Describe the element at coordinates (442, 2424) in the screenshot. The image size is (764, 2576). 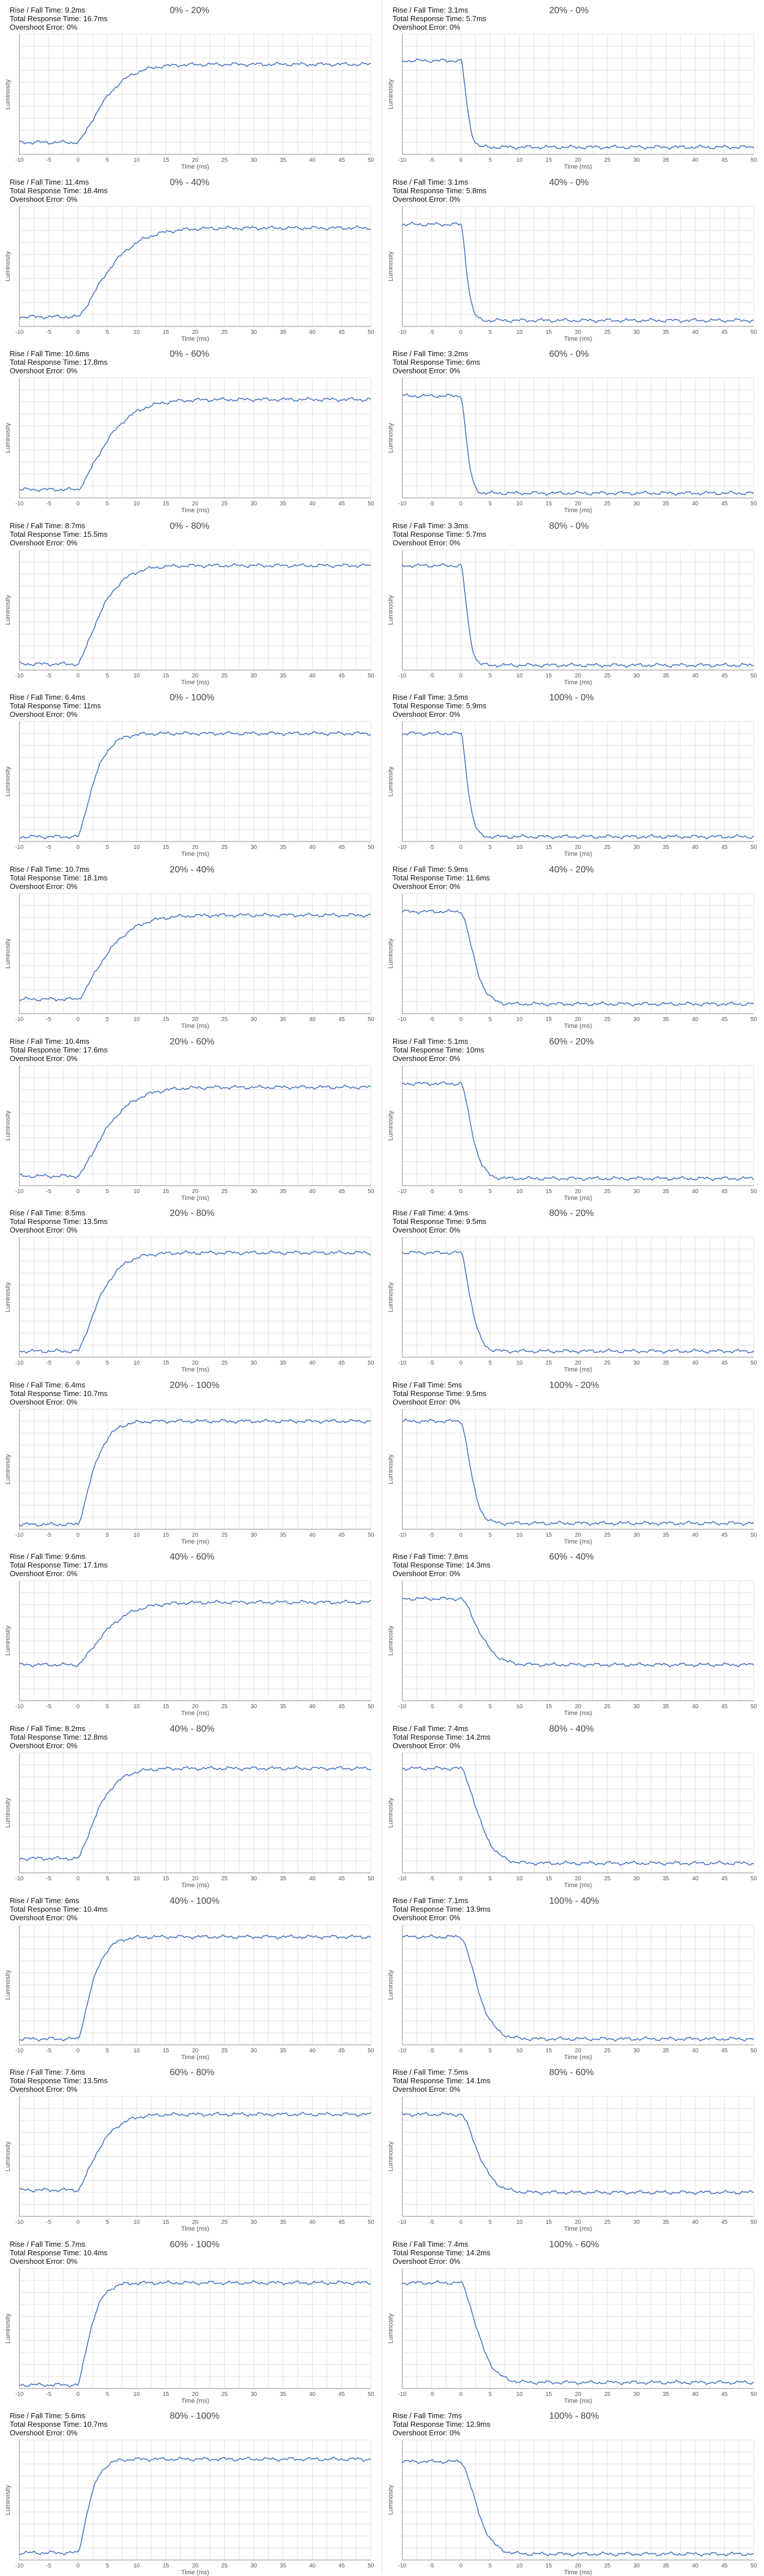
I see `total-response-time: Total Response Time: 12.9ms` at that location.